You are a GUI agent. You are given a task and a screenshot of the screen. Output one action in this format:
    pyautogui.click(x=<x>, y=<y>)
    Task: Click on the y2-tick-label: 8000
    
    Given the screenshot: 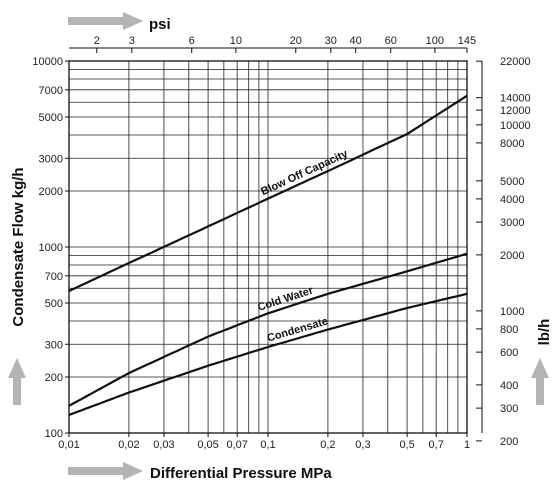 What is the action you would take?
    pyautogui.click(x=512, y=144)
    